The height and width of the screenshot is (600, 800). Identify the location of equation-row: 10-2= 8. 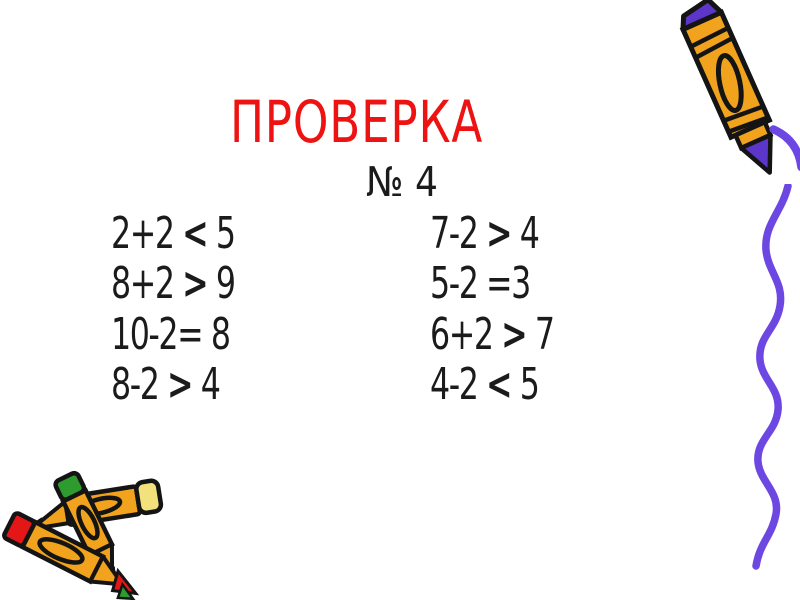
(173, 334).